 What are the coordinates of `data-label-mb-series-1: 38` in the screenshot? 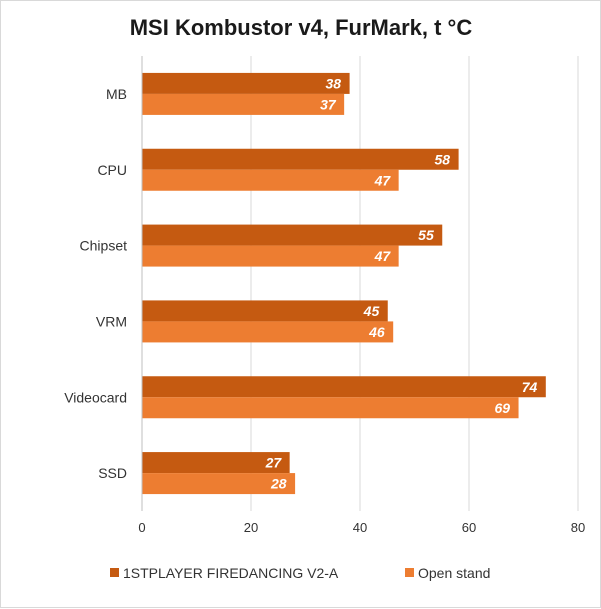 It's located at (334, 83).